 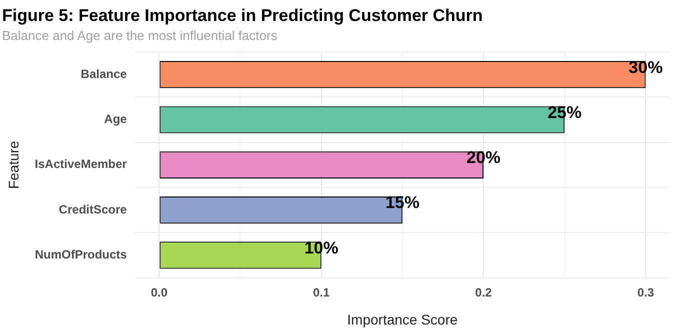 What do you see at coordinates (483, 292) in the screenshot?
I see `x-tick-label: 0.2` at bounding box center [483, 292].